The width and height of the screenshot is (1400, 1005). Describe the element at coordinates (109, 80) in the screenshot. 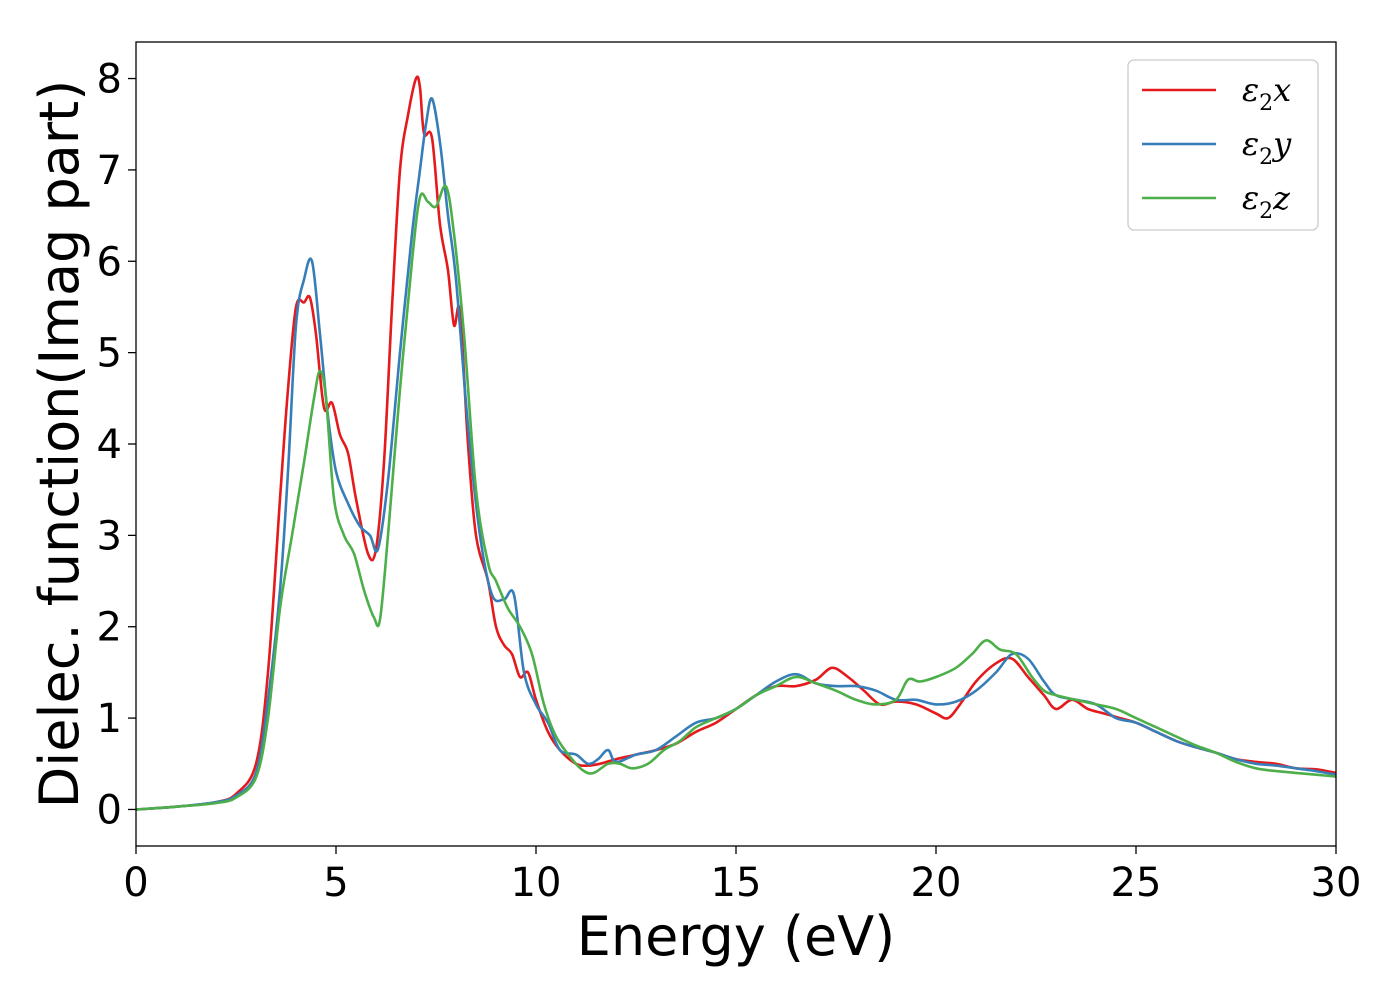

I see `y-tick-label: 8` at that location.